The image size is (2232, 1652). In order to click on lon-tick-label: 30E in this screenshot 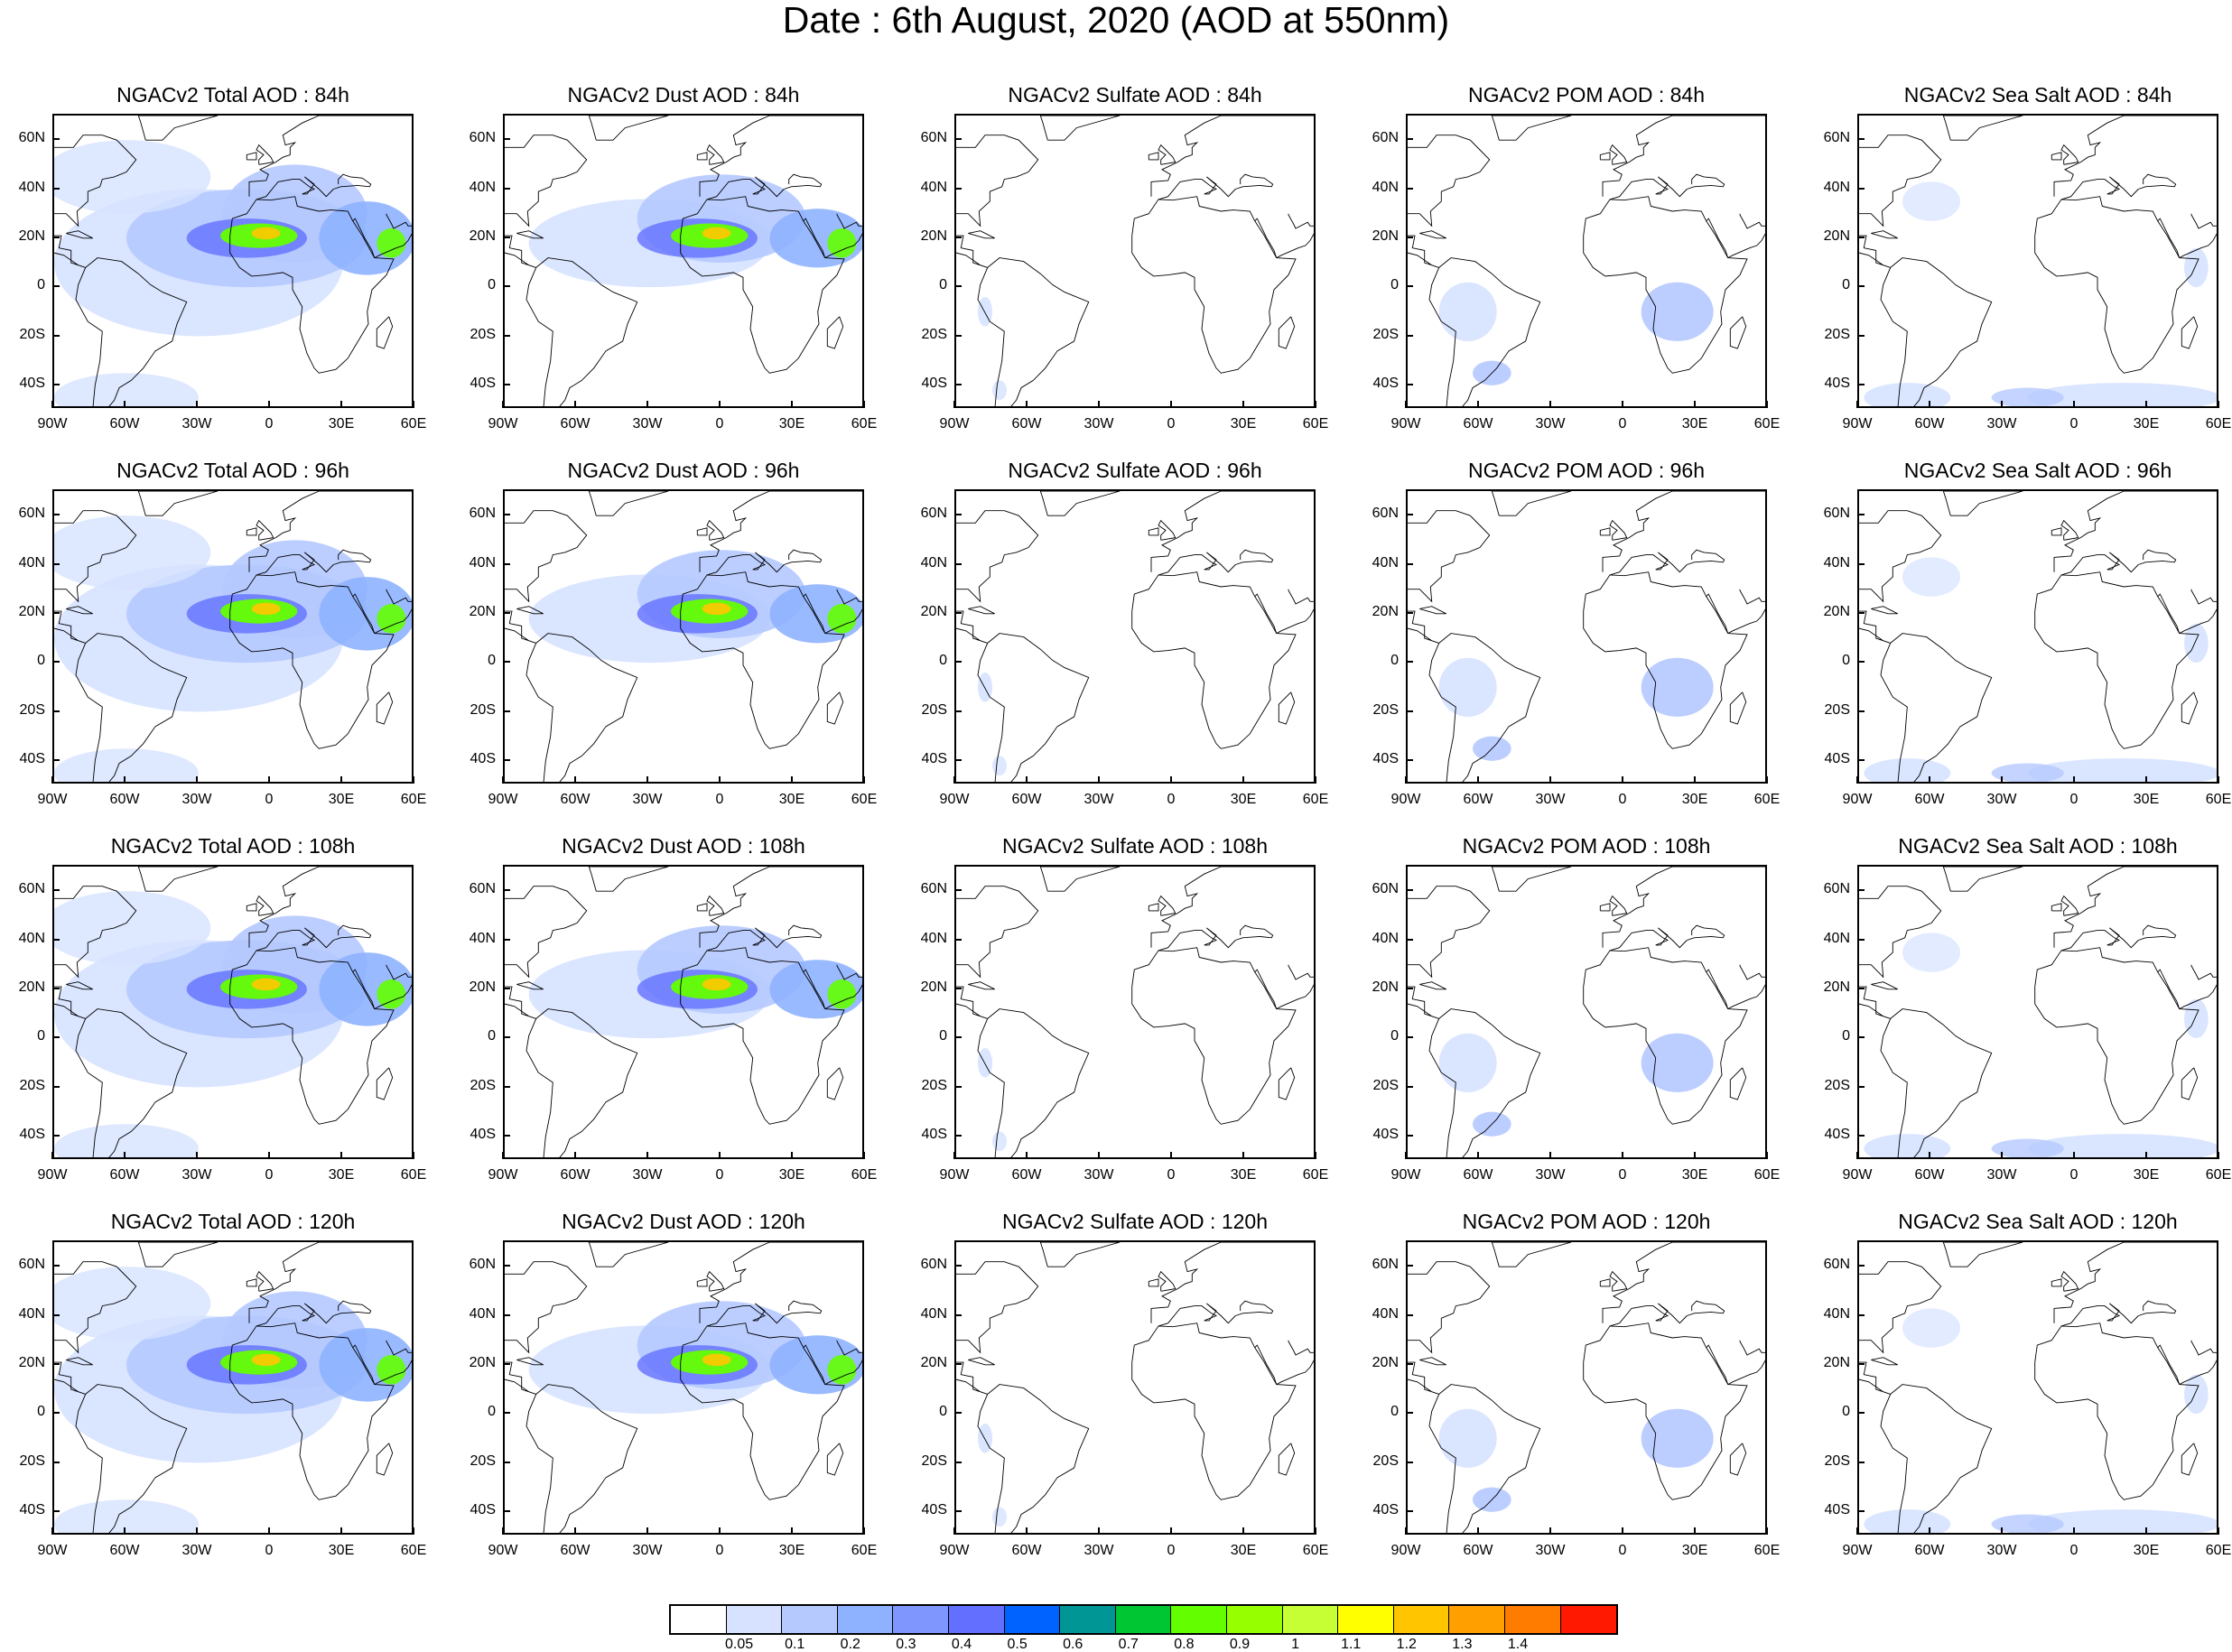, I will do `click(2146, 424)`.